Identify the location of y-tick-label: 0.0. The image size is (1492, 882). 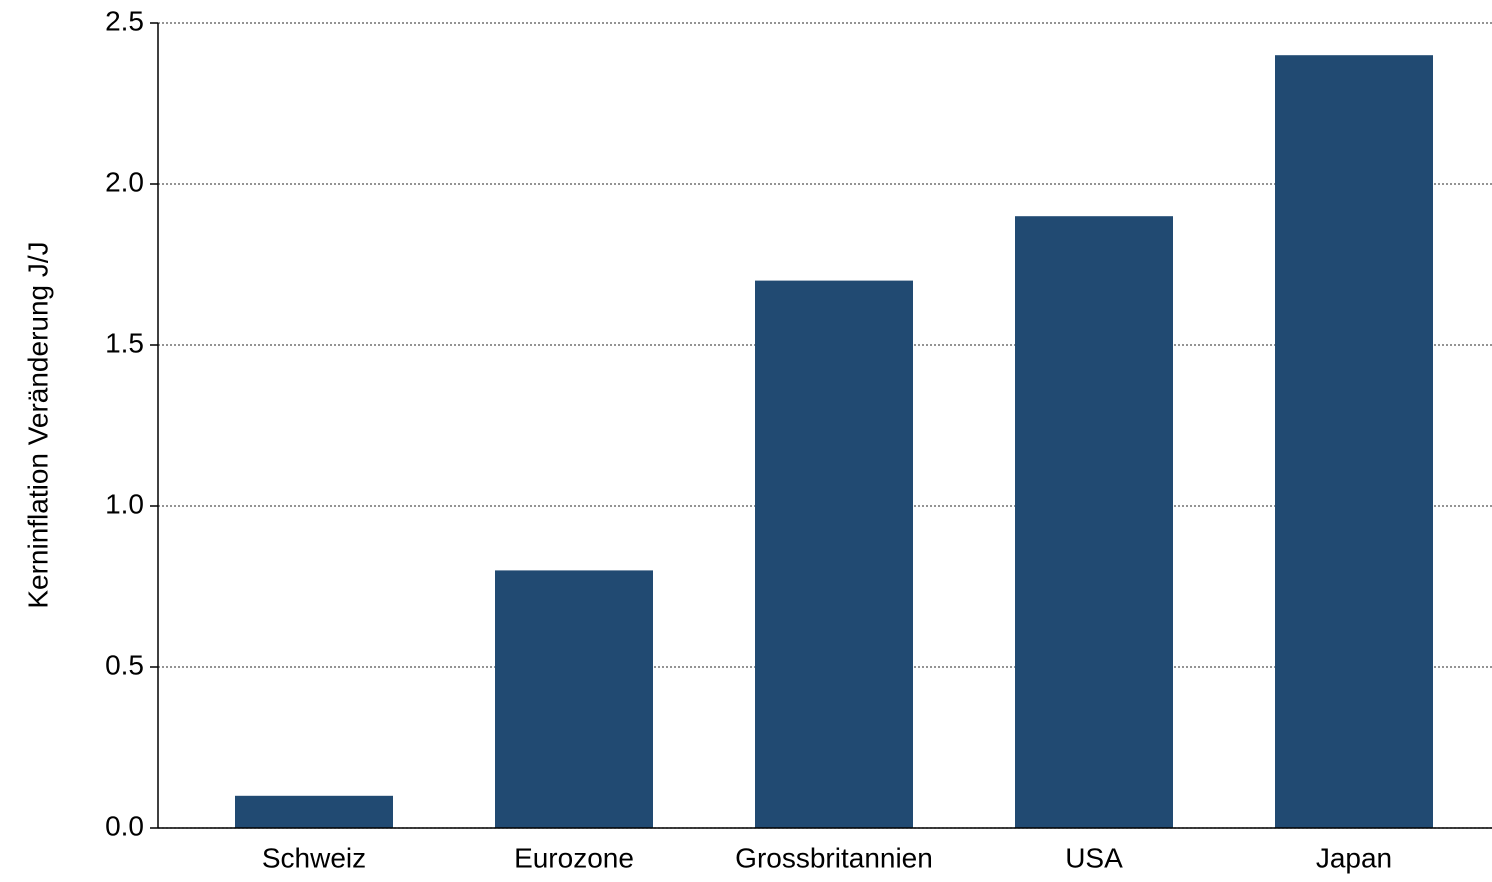
(124, 825).